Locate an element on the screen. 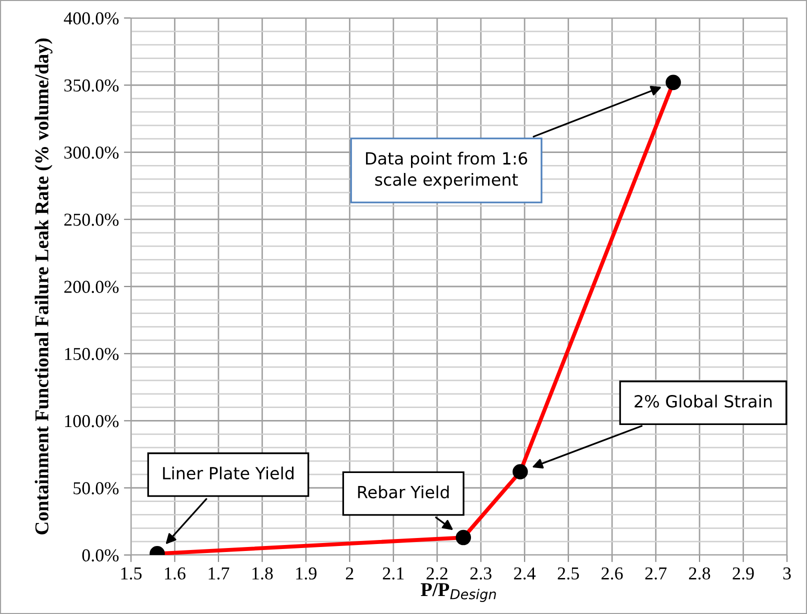 Image resolution: width=807 pixels, height=614 pixels. annotation: Data point from 1:6 scale experiment is located at coordinates (447, 171).